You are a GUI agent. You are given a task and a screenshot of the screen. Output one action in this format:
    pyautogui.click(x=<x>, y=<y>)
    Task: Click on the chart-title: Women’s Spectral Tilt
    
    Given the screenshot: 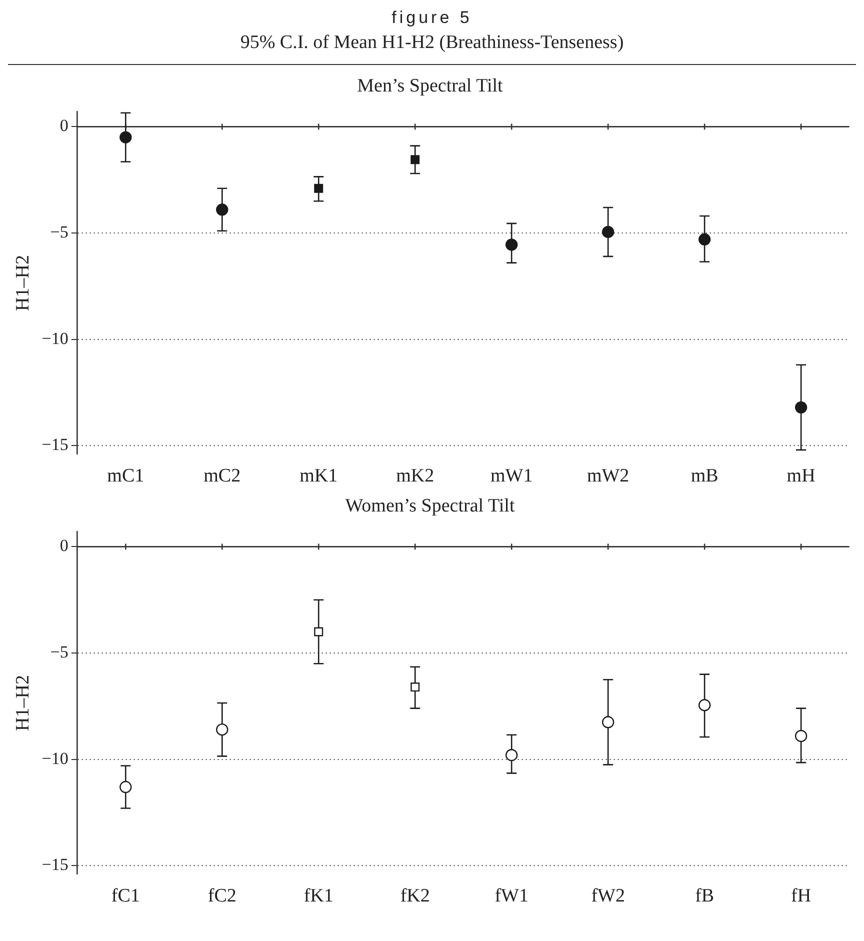 What is the action you would take?
    pyautogui.click(x=430, y=505)
    